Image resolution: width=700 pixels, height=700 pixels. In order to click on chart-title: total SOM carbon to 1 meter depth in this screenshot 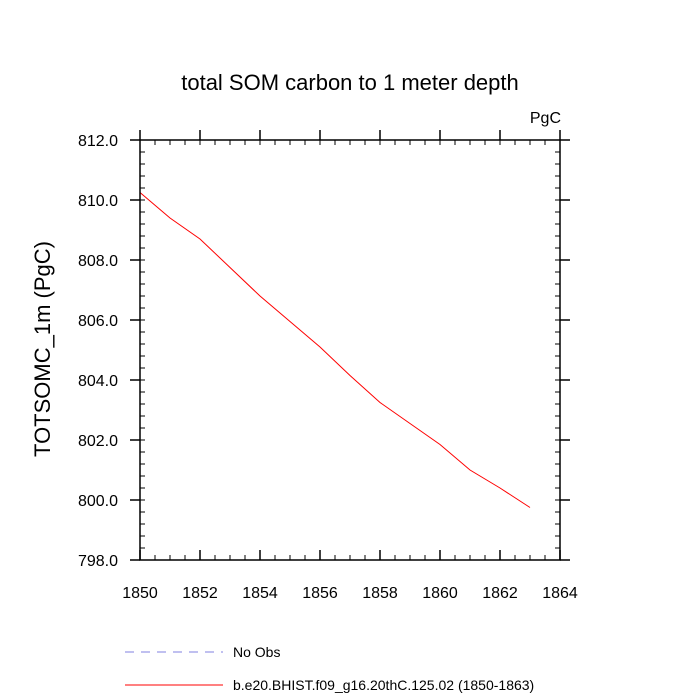, I will do `click(350, 82)`.